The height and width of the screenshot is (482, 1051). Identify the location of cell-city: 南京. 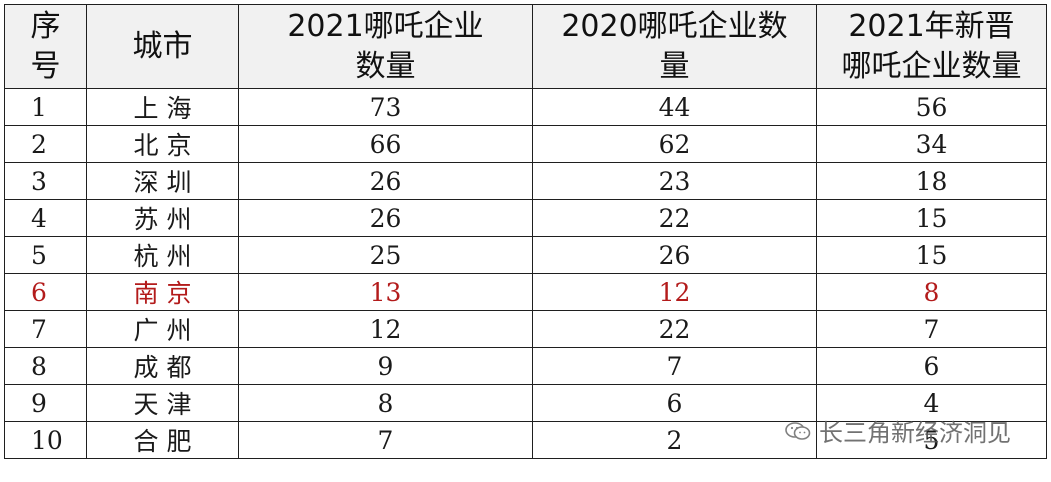
(162, 292).